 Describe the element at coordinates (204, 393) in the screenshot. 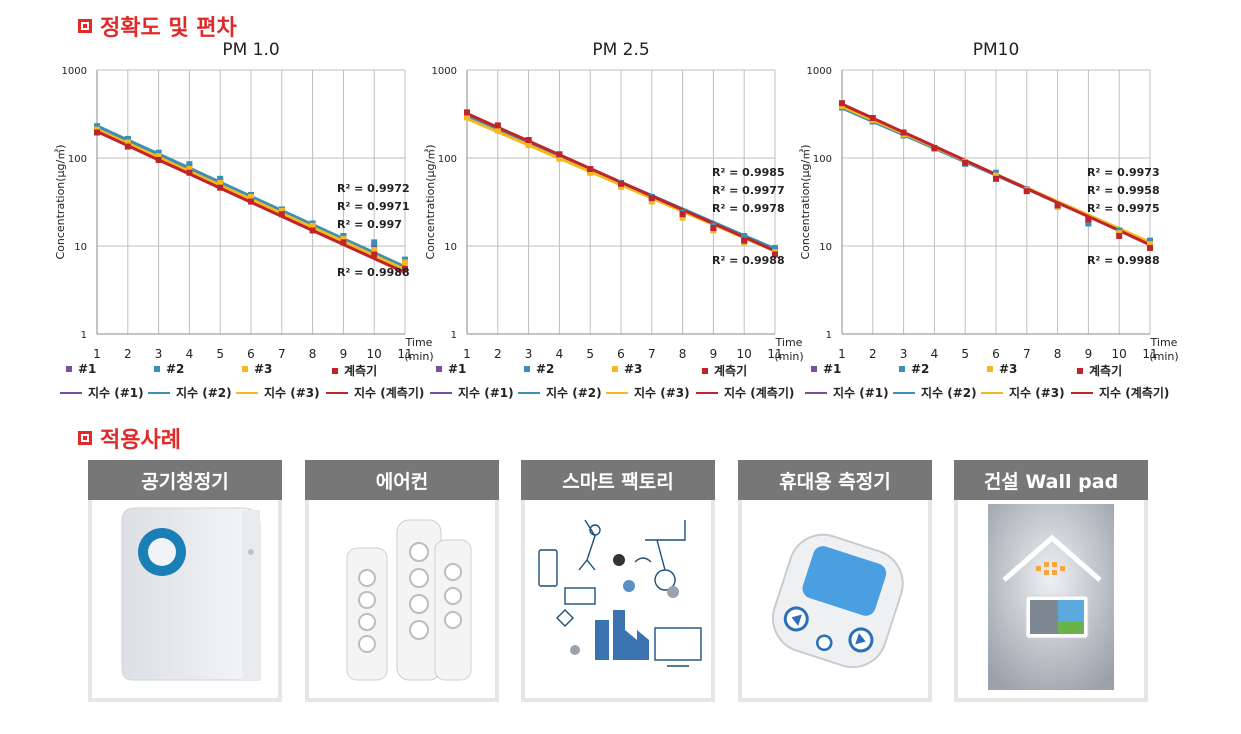

I see `legend-label: 지수 (#2)` at that location.